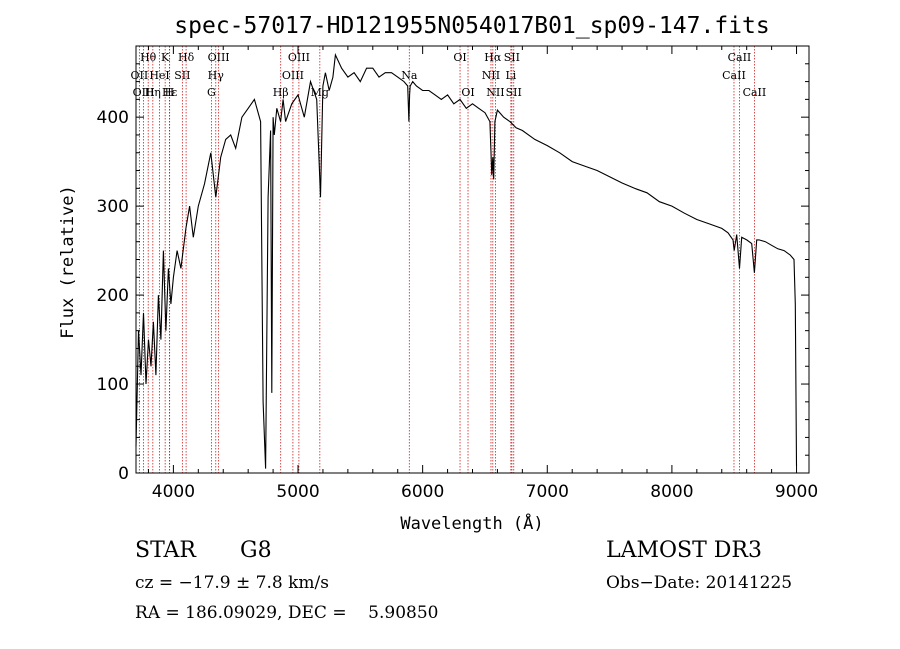  What do you see at coordinates (547, 492) in the screenshot?
I see `x-tick-label: 7000` at bounding box center [547, 492].